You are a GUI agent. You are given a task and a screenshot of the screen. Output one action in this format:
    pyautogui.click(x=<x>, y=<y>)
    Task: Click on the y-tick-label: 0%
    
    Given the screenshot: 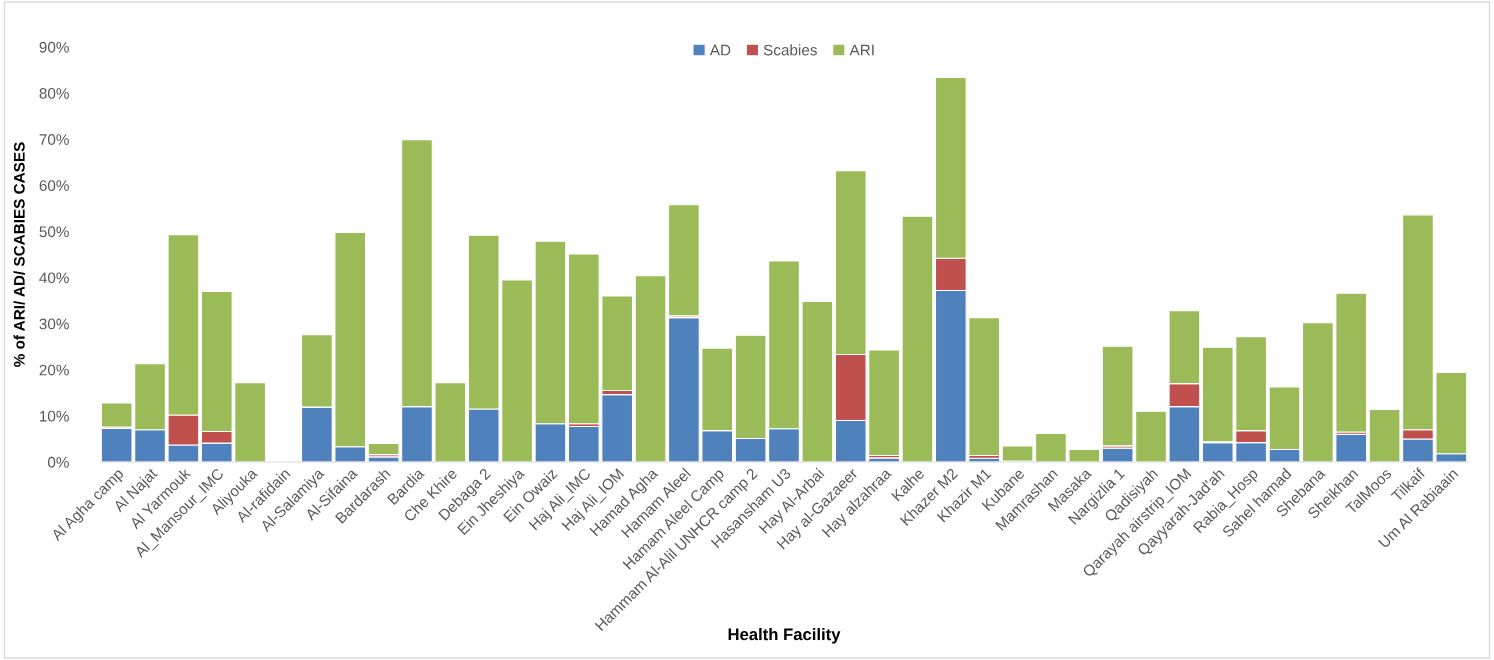 What is the action you would take?
    pyautogui.click(x=58, y=462)
    